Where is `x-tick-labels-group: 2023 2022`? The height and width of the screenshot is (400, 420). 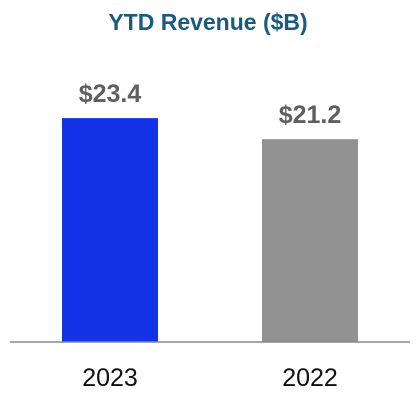 x-tick-labels-group: 2023 2022 is located at coordinates (210, 378).